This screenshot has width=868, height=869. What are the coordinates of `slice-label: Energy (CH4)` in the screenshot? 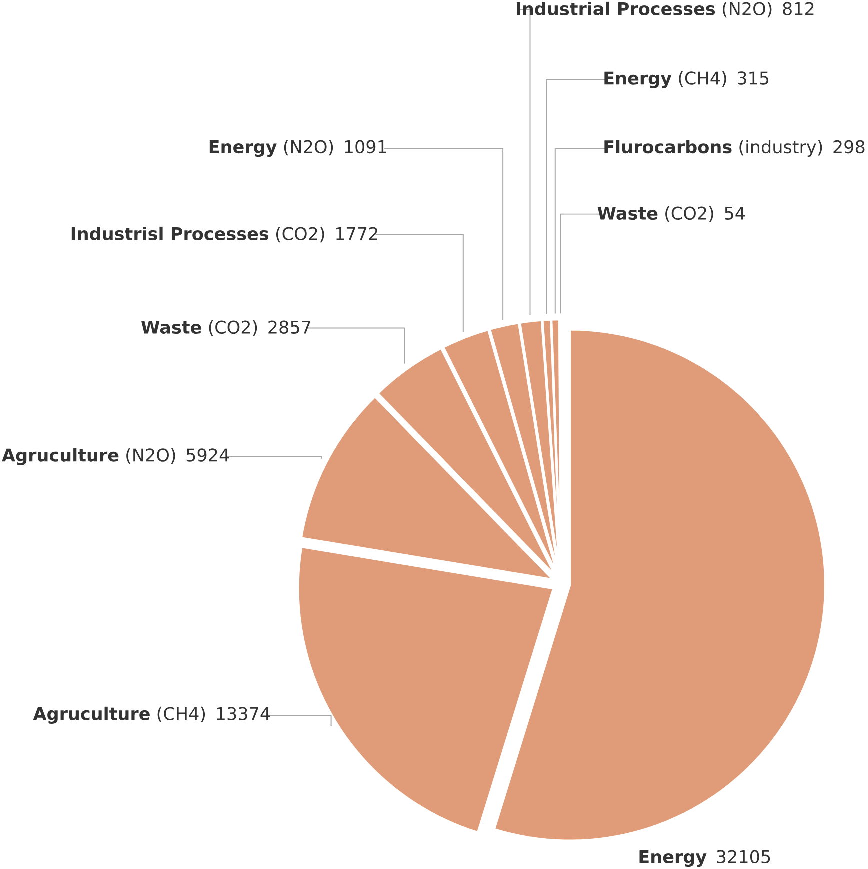 It's located at (665, 79).